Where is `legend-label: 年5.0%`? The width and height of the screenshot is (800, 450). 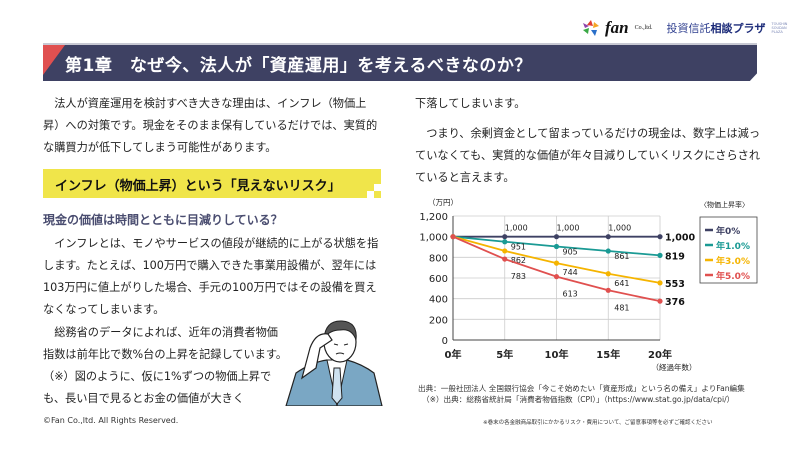 legend-label: 年5.0% is located at coordinates (733, 276).